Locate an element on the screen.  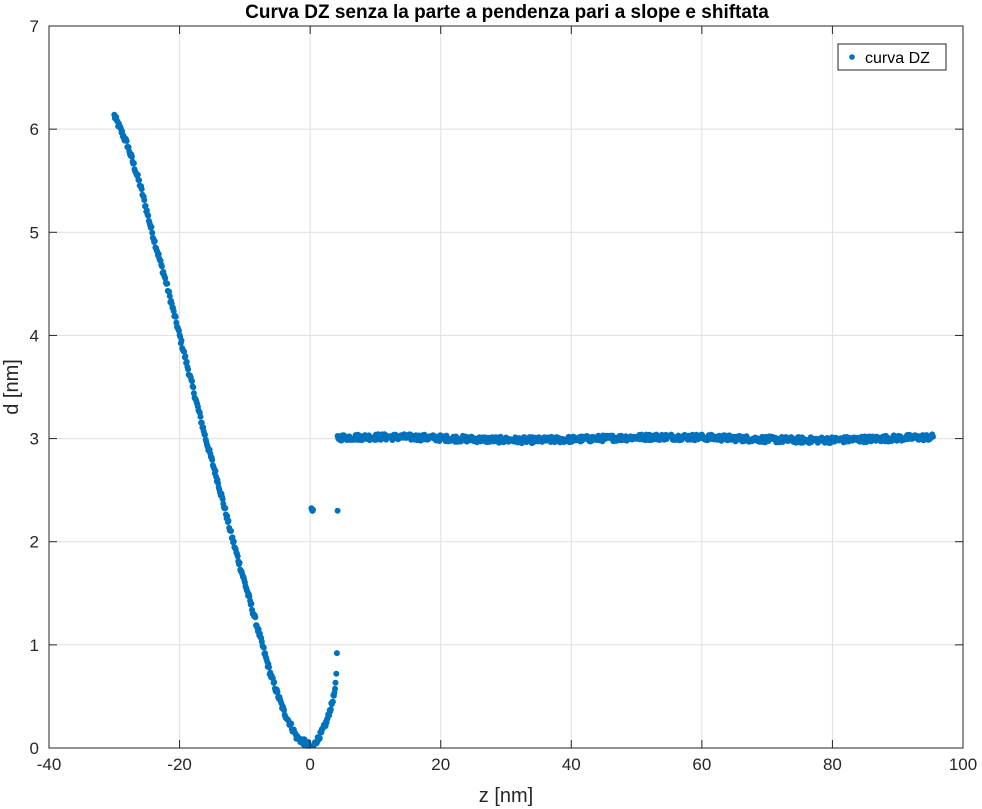
y-tick-labels: 0 1 2 3 4 5 6 7 is located at coordinates (34, 387).